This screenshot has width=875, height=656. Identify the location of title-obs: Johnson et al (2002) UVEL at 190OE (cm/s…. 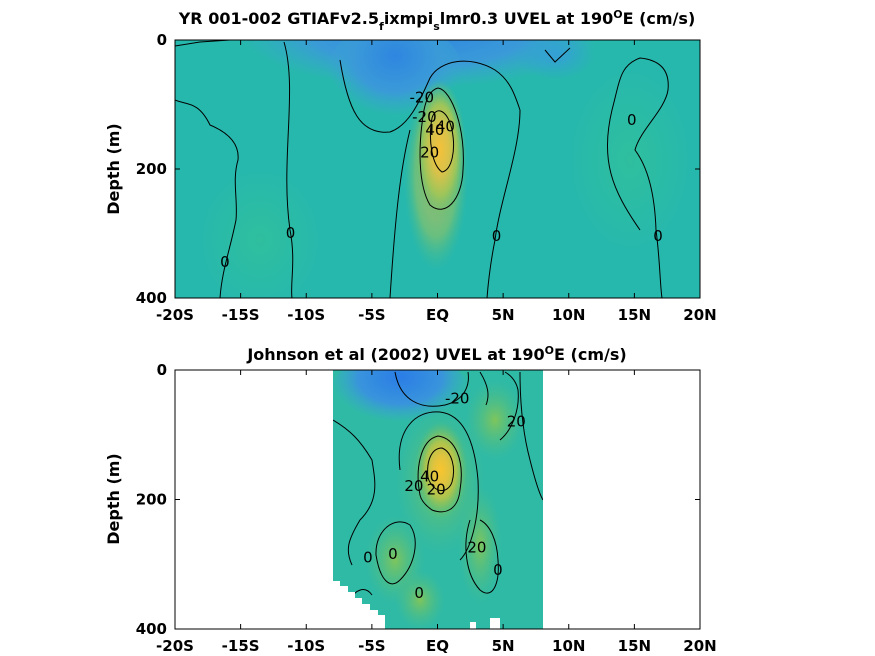
(436, 354).